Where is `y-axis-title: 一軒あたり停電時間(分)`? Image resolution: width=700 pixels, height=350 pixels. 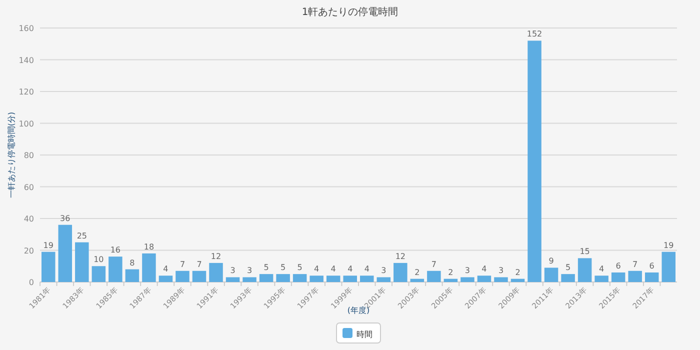 y-axis-title: 一軒あたり停電時間(分) is located at coordinates (11, 155).